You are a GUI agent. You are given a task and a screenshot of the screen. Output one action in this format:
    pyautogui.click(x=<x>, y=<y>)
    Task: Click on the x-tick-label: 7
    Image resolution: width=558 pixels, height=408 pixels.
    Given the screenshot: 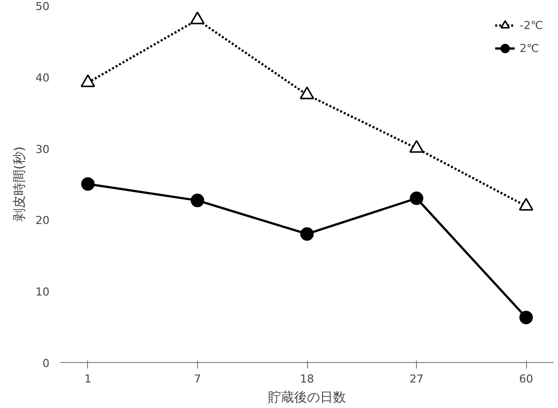 What is the action you would take?
    pyautogui.click(x=197, y=379)
    